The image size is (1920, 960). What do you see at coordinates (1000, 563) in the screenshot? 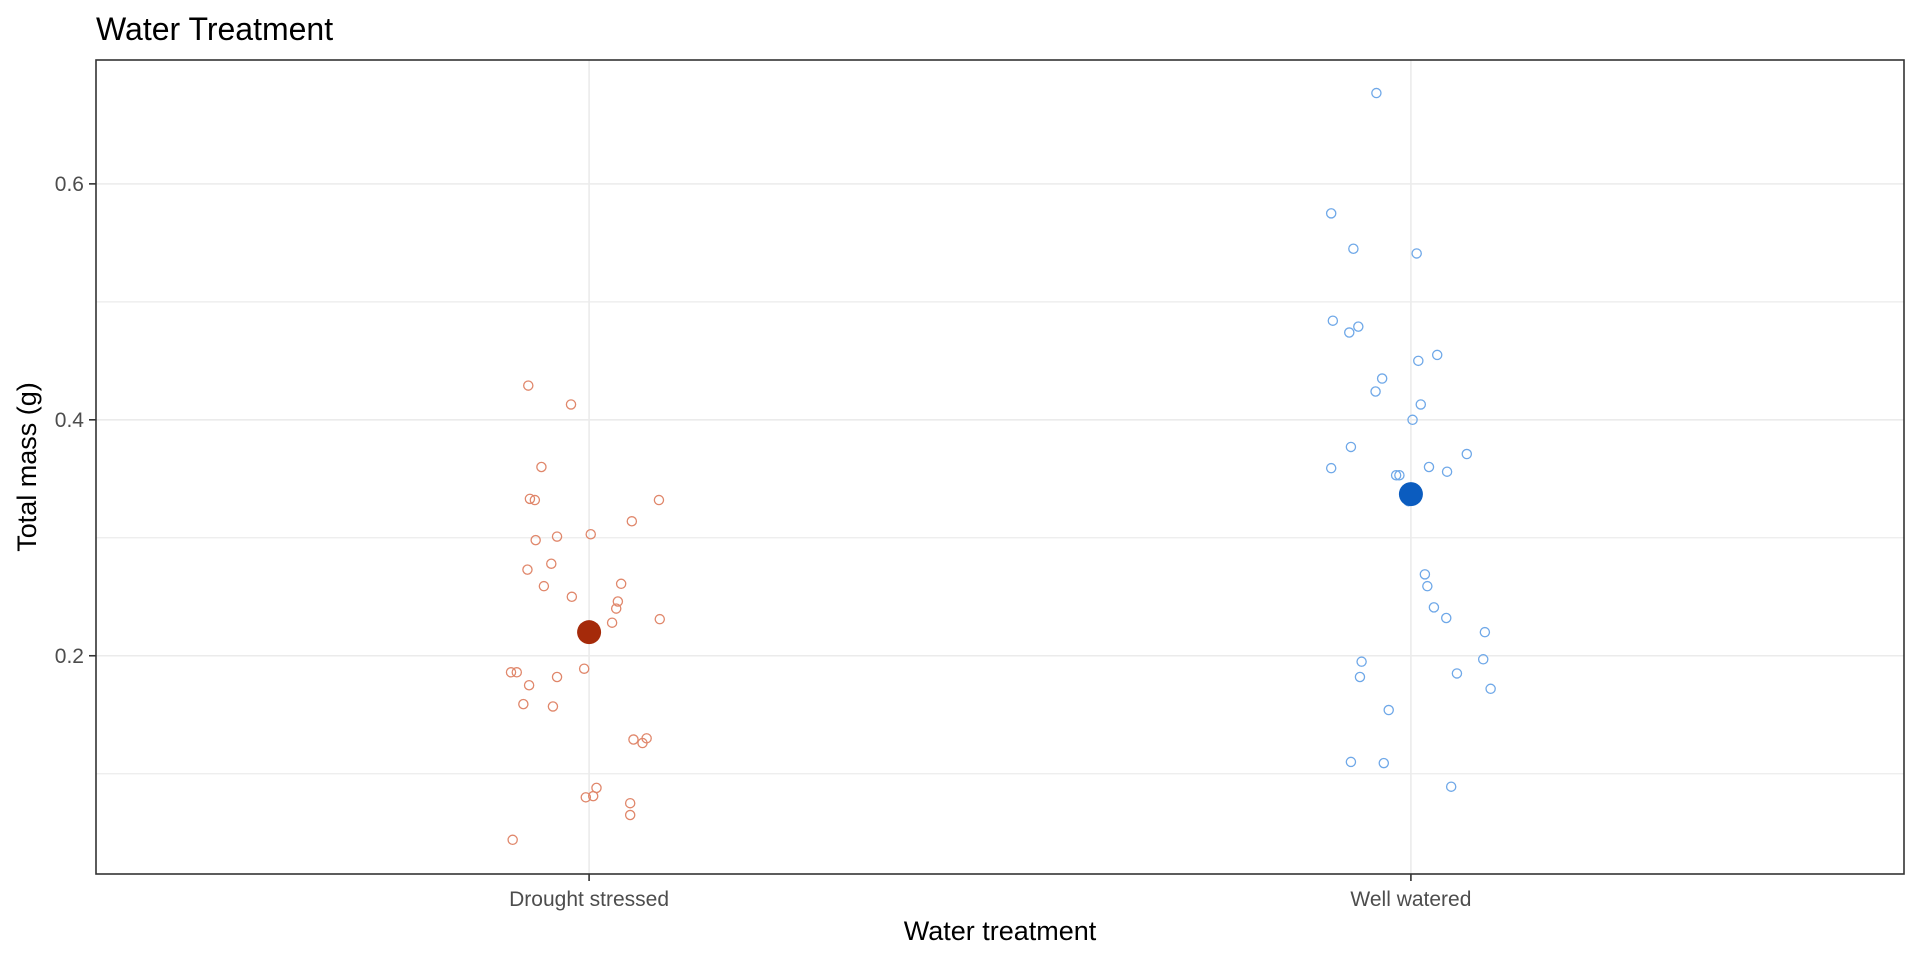
I see `mean-markers` at bounding box center [1000, 563].